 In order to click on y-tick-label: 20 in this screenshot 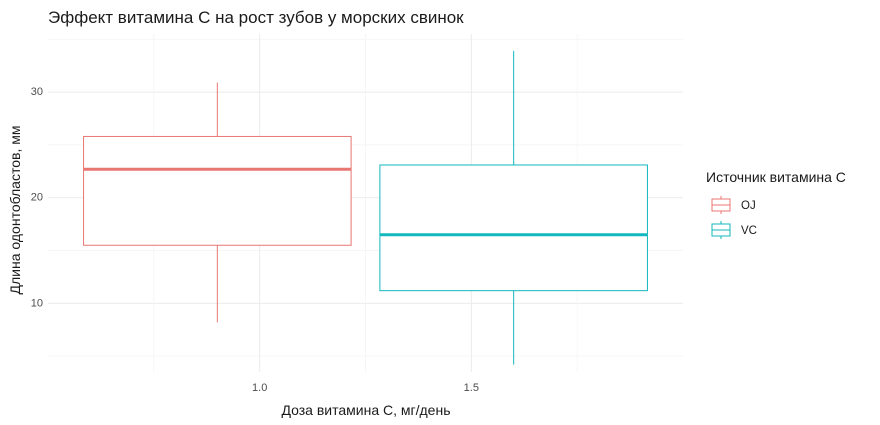, I will do `click(37, 198)`.